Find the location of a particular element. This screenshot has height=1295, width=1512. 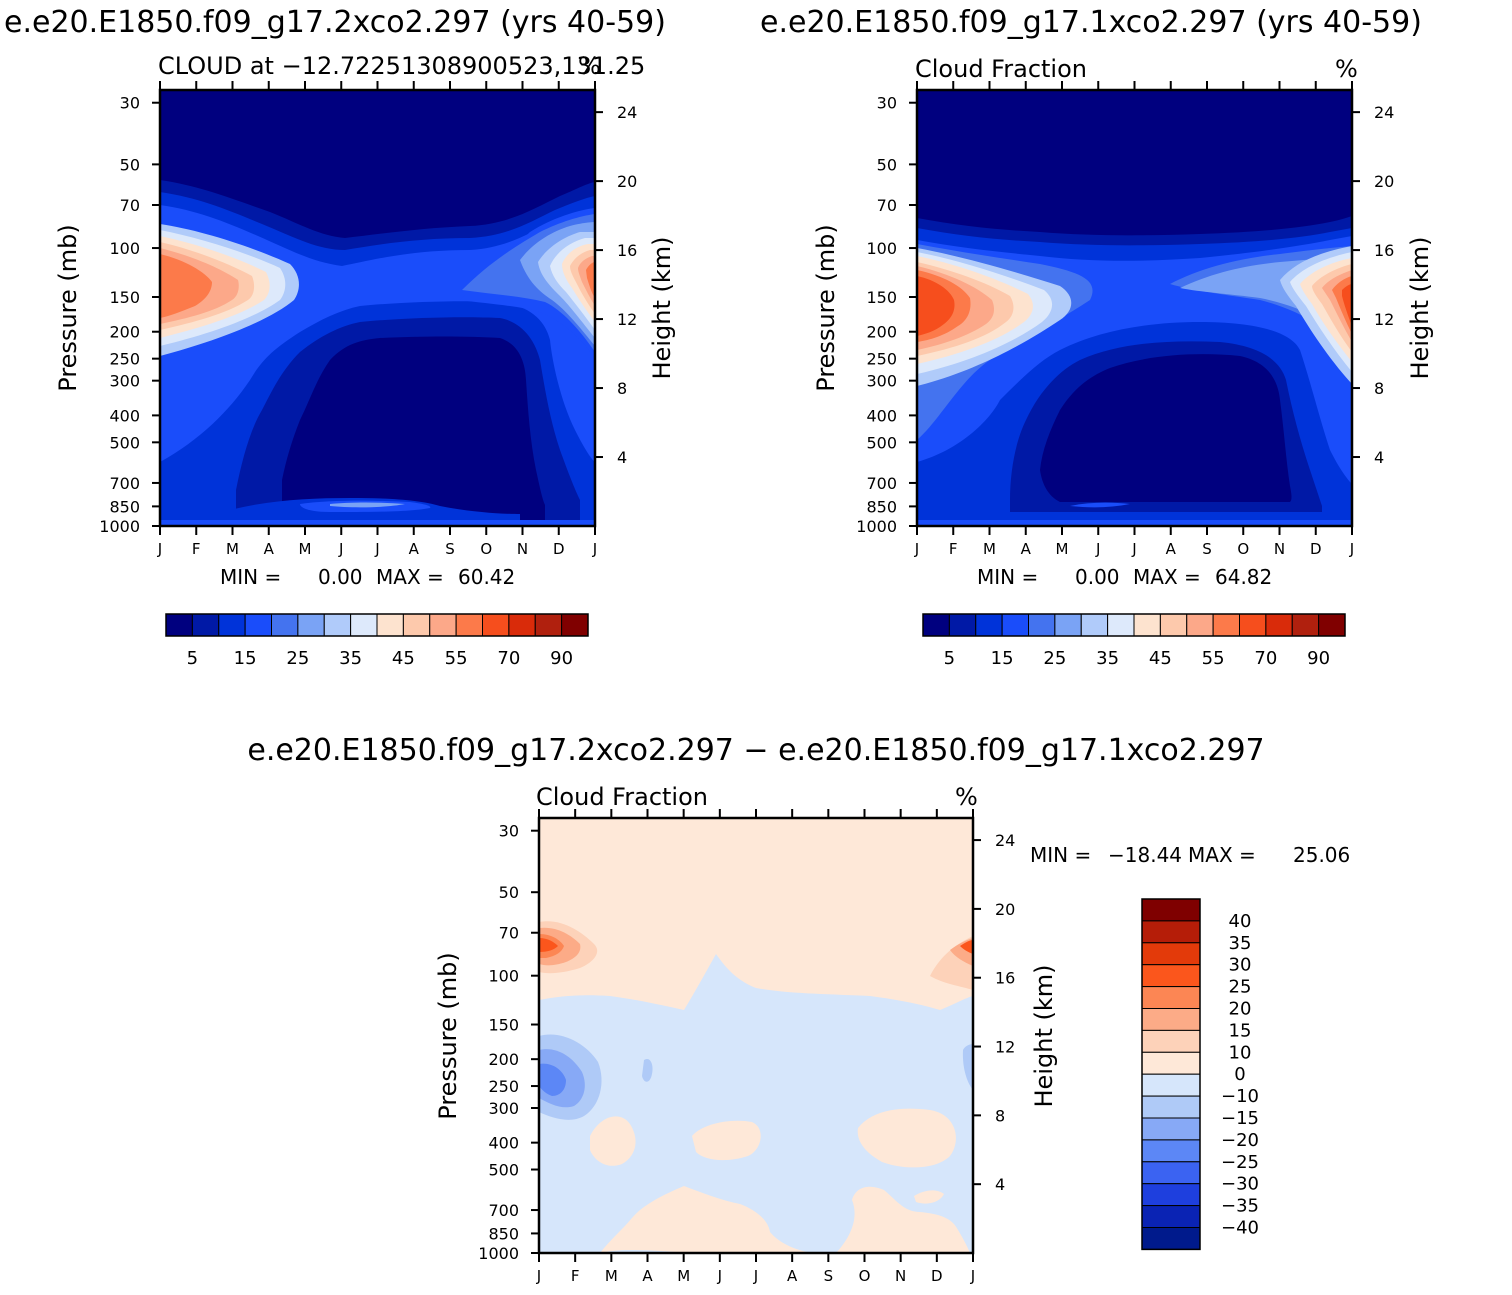

height-tick-label: 24 is located at coordinates (627, 112).